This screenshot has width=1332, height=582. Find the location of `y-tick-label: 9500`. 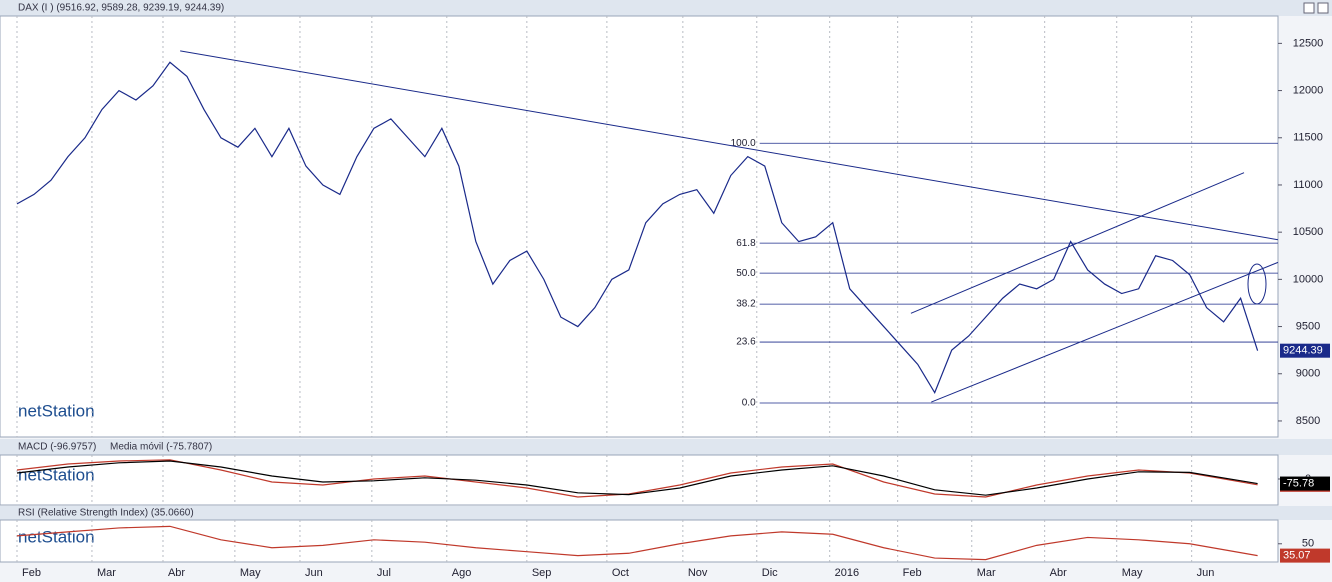

y-tick-label: 9500 is located at coordinates (1308, 326).